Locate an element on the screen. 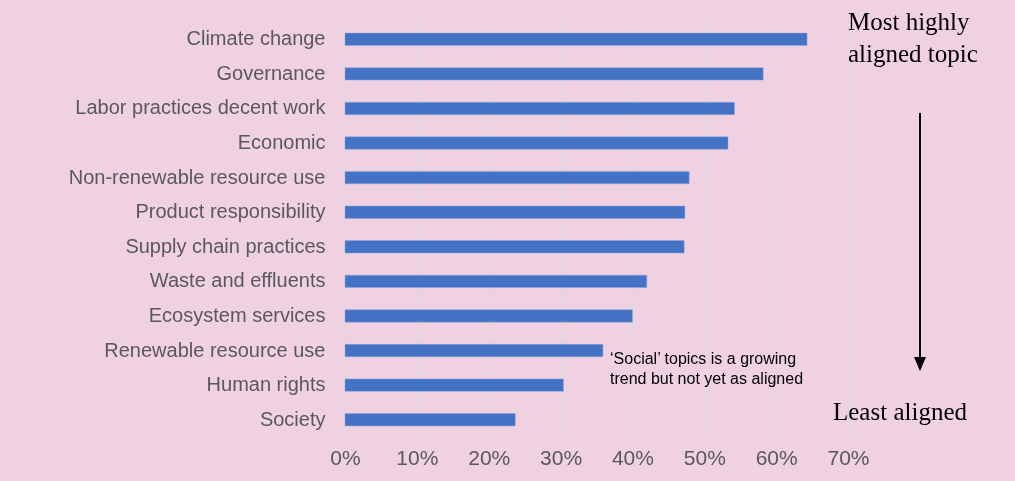  x-tick-label: 50% is located at coordinates (704, 457).